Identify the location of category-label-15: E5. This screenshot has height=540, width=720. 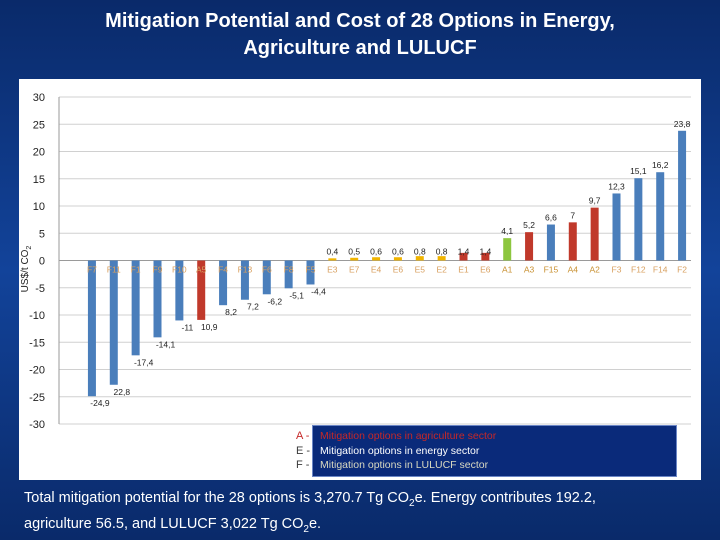
(420, 270).